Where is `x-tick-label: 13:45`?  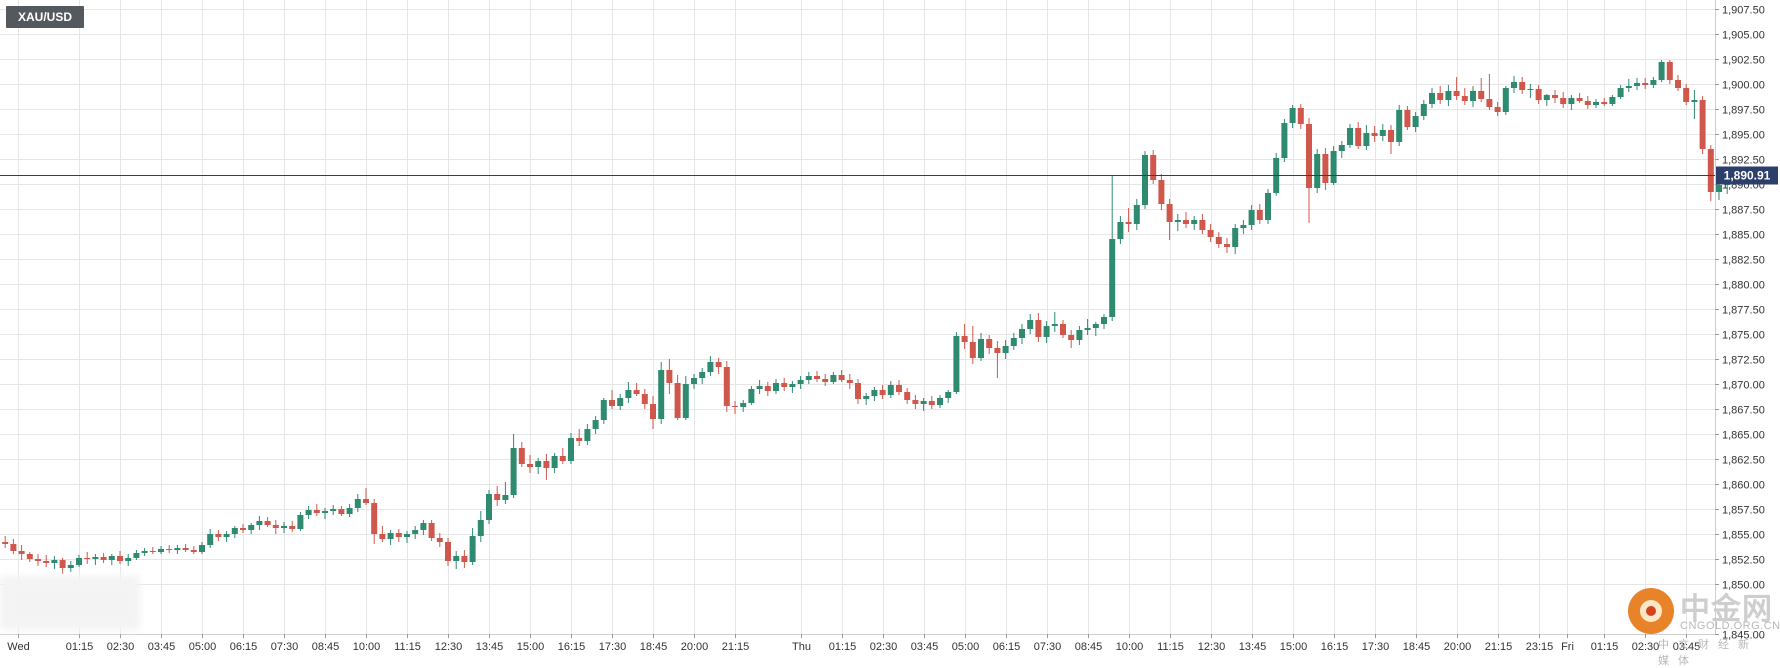 x-tick-label: 13:45 is located at coordinates (490, 647).